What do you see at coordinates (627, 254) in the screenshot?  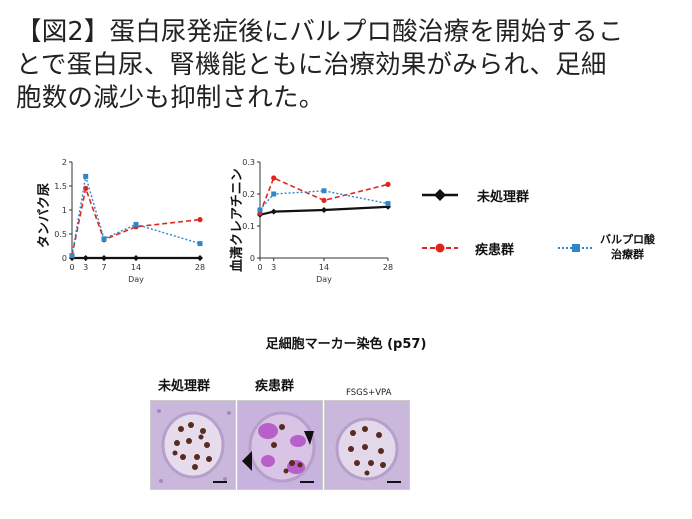 I see `legend-vpa-line2: 治療群` at bounding box center [627, 254].